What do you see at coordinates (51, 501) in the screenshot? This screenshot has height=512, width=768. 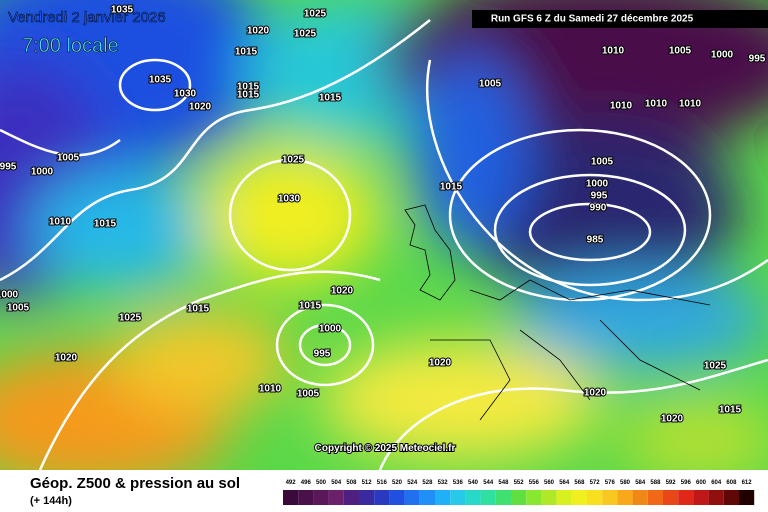 I see `lead-time: (+ 144h)` at bounding box center [51, 501].